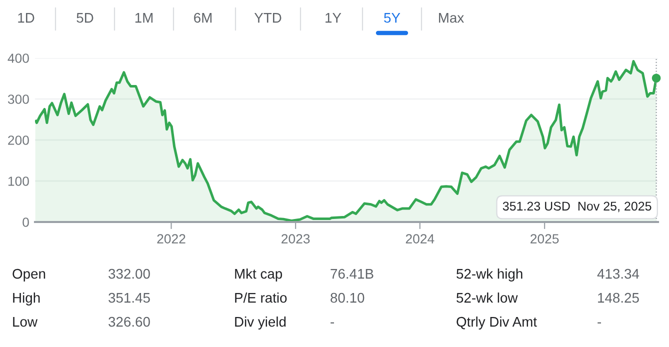 This screenshot has width=669, height=347. I want to click on text: Qtrly Div Amt, so click(496, 323).